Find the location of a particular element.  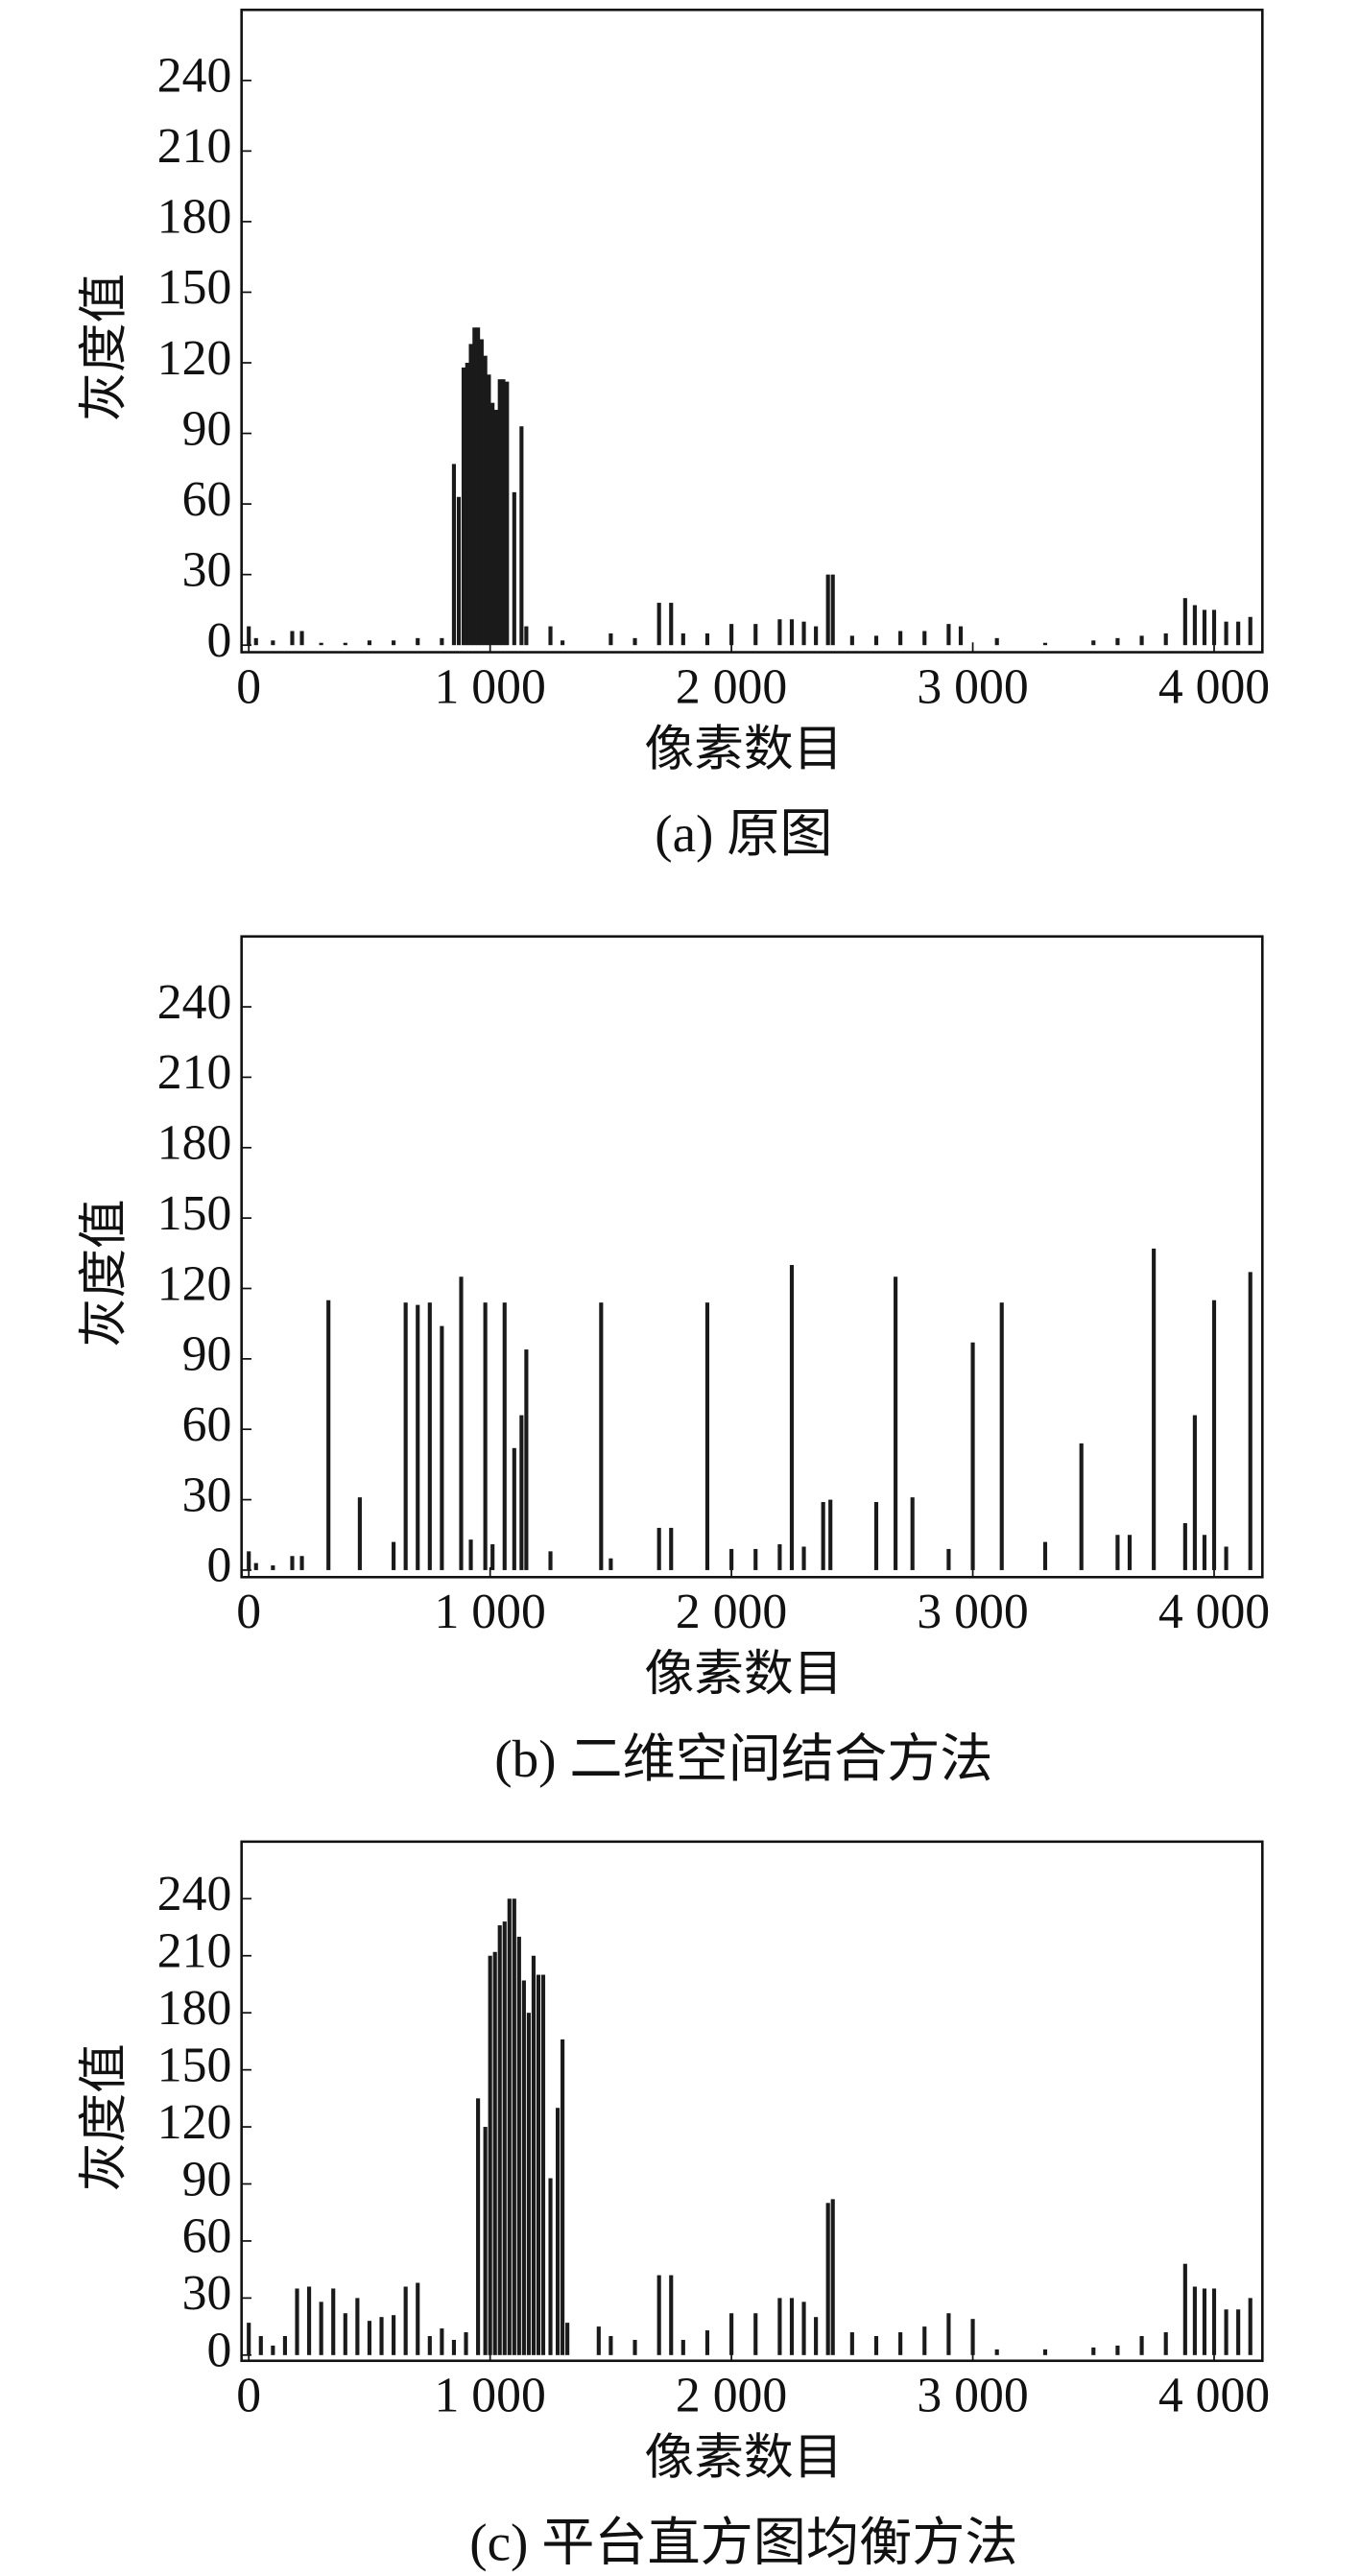

y-tick-label: 180 is located at coordinates (195, 217).